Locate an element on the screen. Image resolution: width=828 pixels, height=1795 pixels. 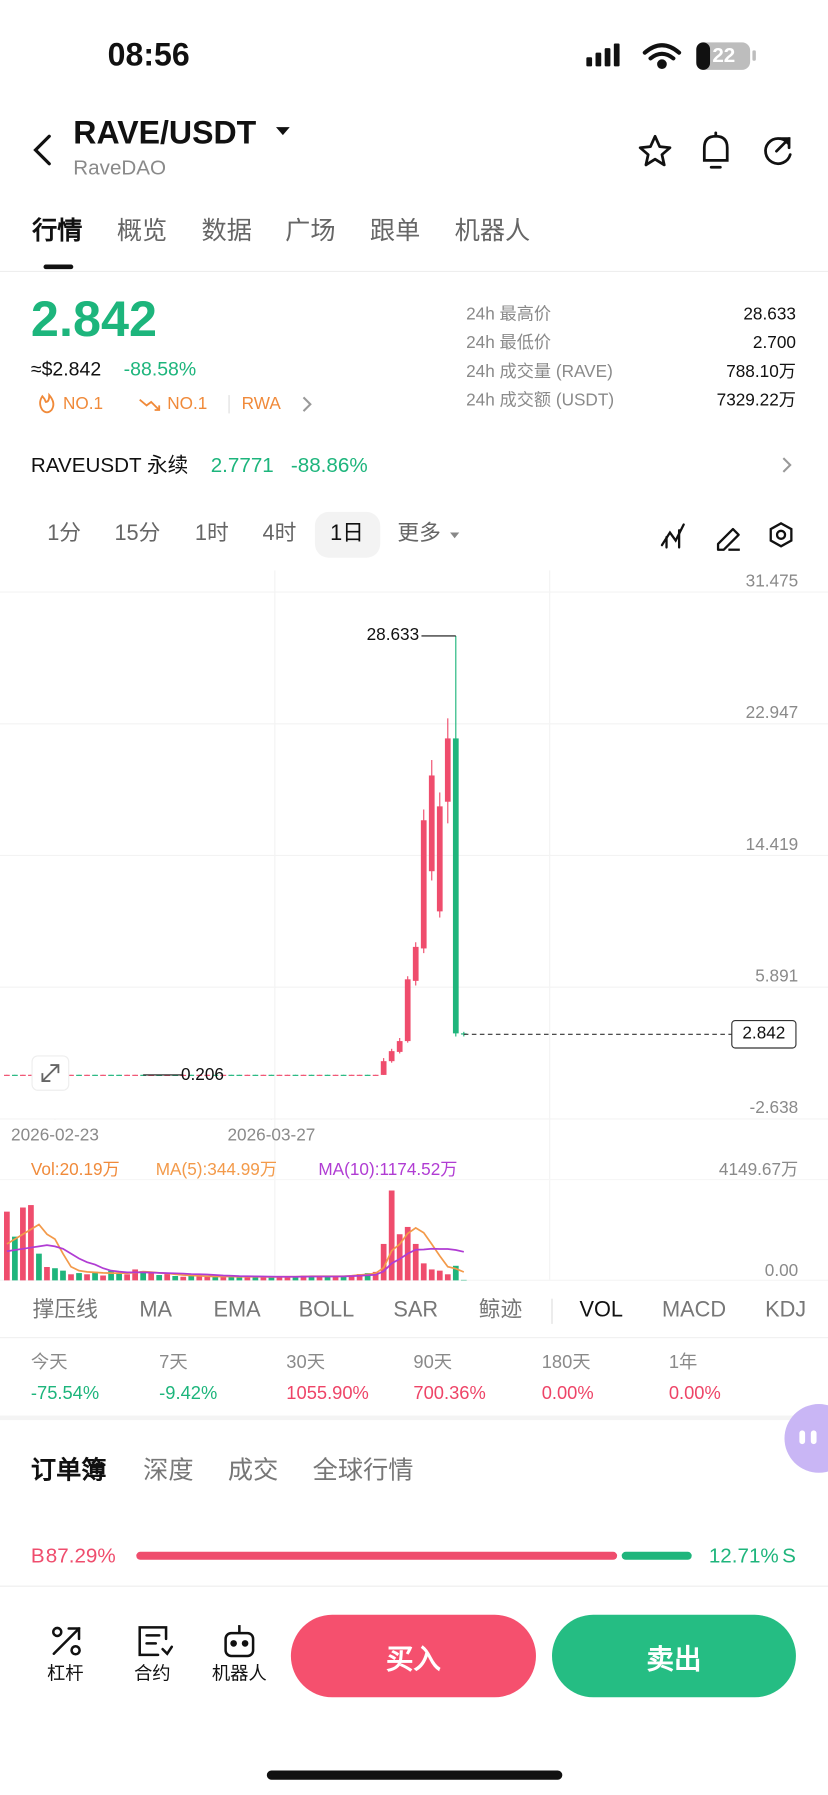
legend-entry: MA(5):344.99万 is located at coordinates (216, 1170).